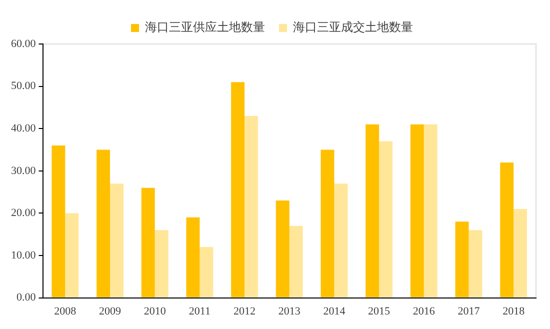  What do you see at coordinates (199, 311) in the screenshot?
I see `x-tick-label: 2011` at bounding box center [199, 311].